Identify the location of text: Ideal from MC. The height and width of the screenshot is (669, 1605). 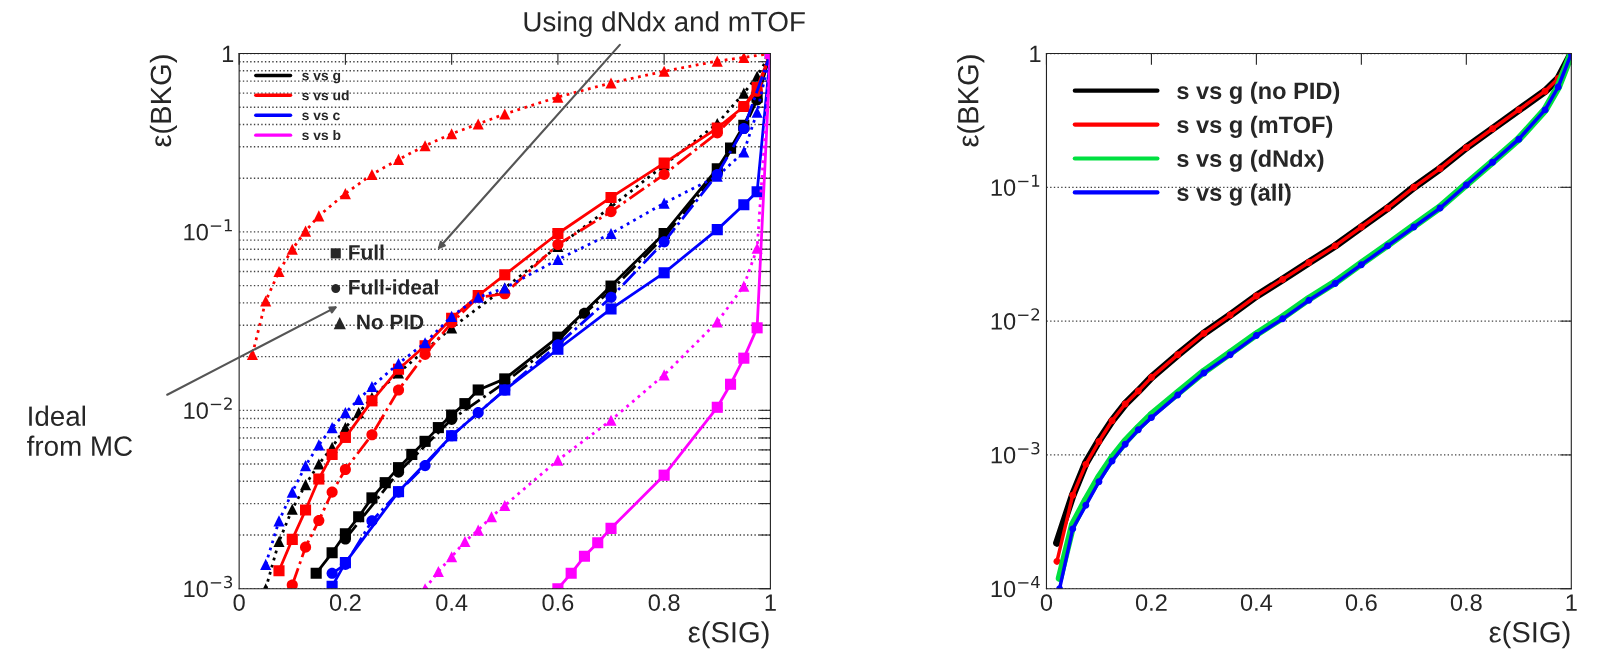
(80, 430).